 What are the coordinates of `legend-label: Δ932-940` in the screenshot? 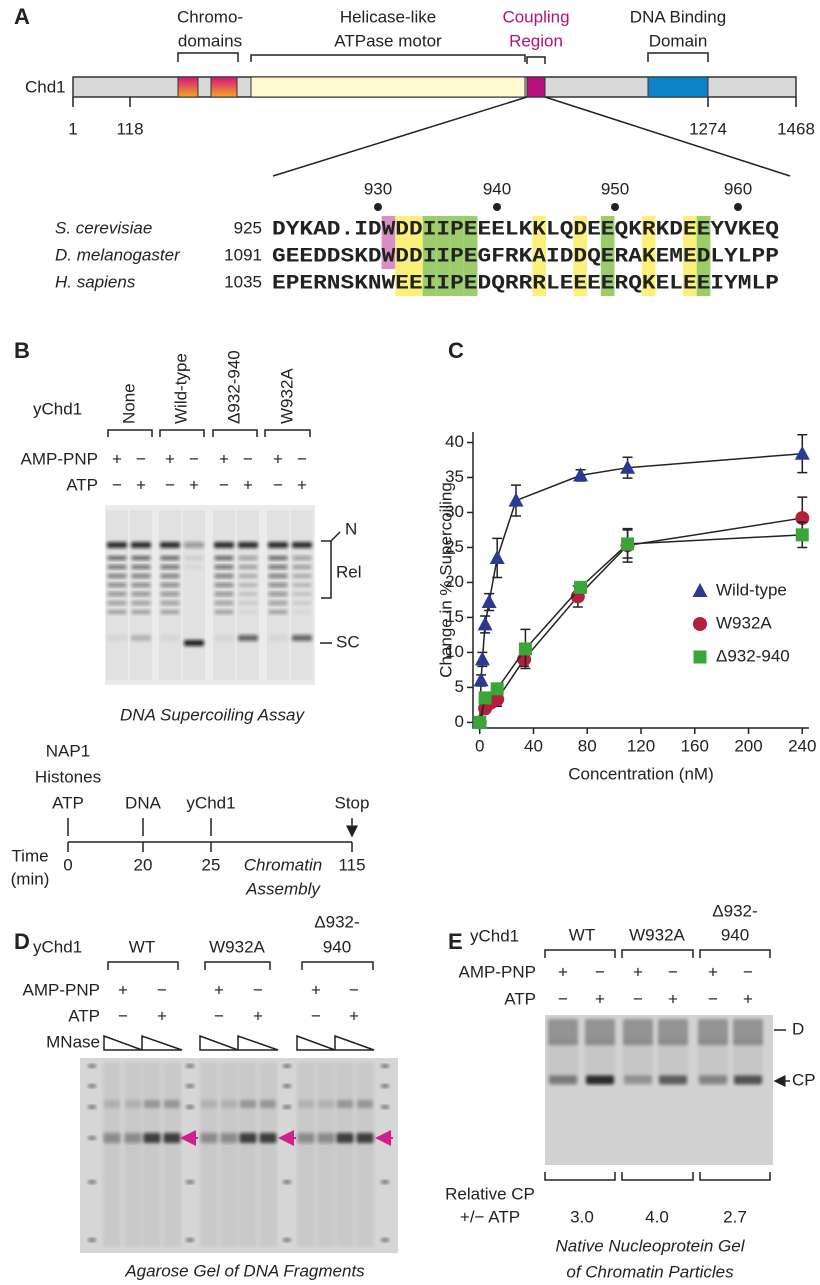 It's located at (753, 655).